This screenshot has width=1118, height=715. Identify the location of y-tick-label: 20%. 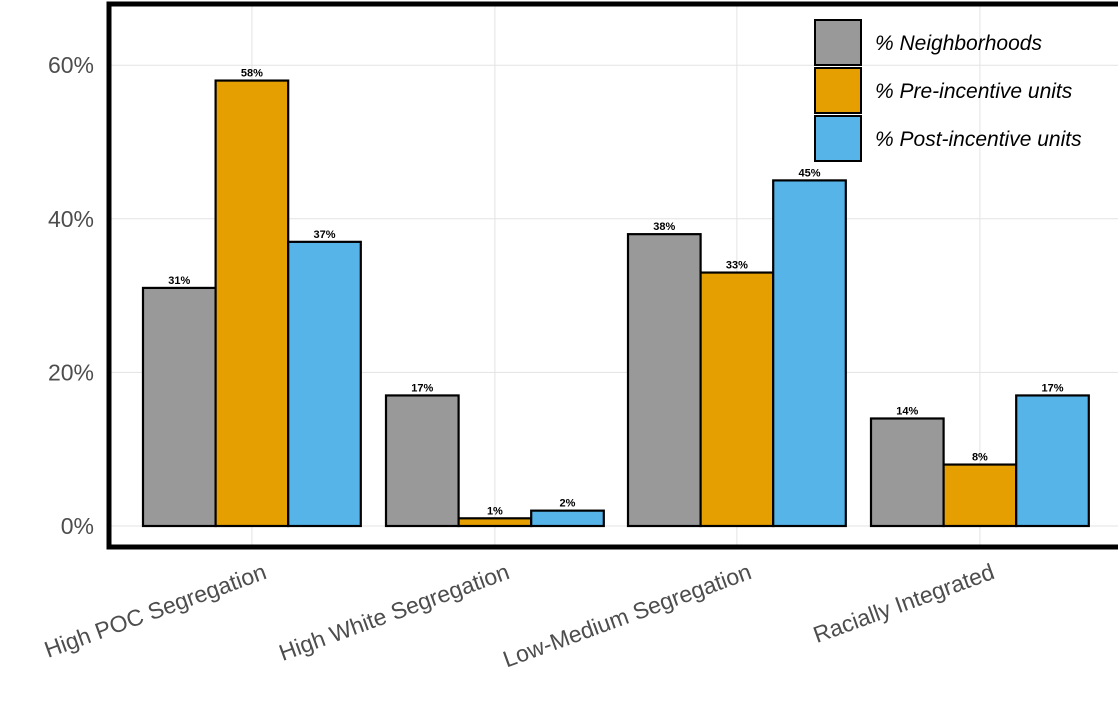
(71, 372).